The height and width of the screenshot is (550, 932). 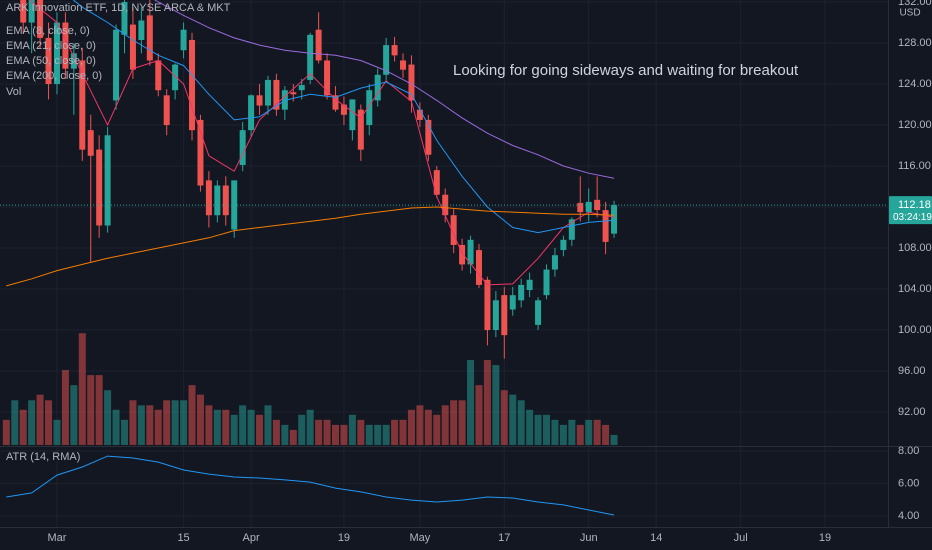 I want to click on volume-pane, so click(x=310, y=389).